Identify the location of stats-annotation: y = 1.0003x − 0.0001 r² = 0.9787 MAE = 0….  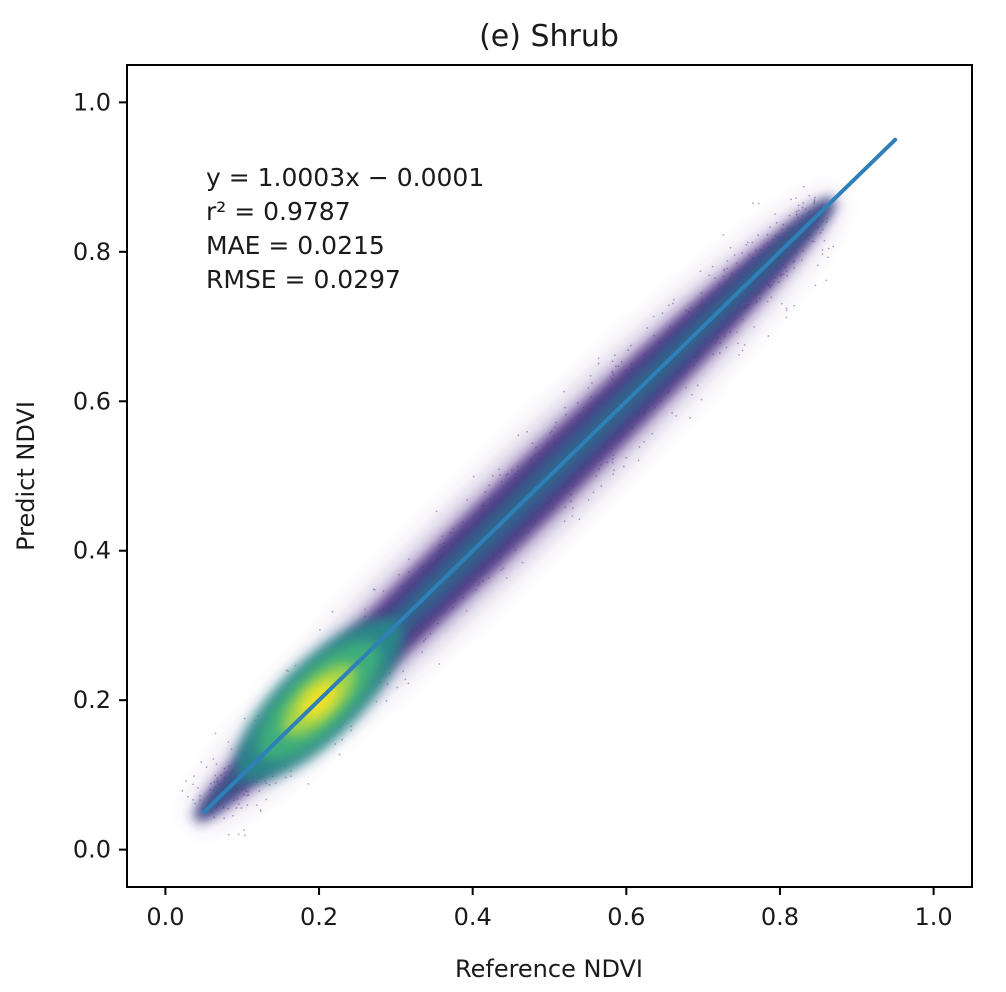
(345, 228).